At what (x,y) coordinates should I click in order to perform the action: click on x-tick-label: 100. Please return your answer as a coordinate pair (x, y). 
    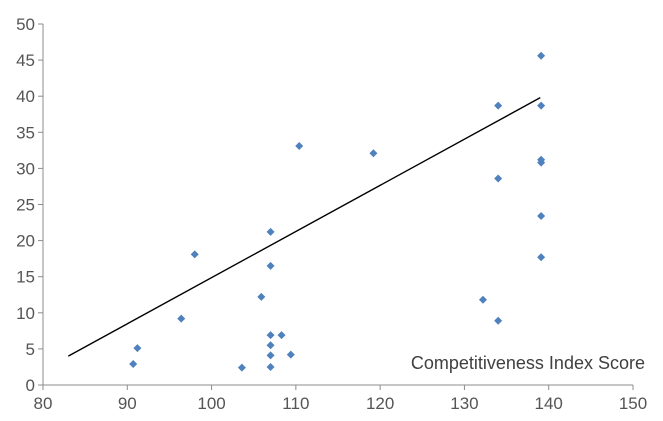
    Looking at the image, I should click on (211, 403).